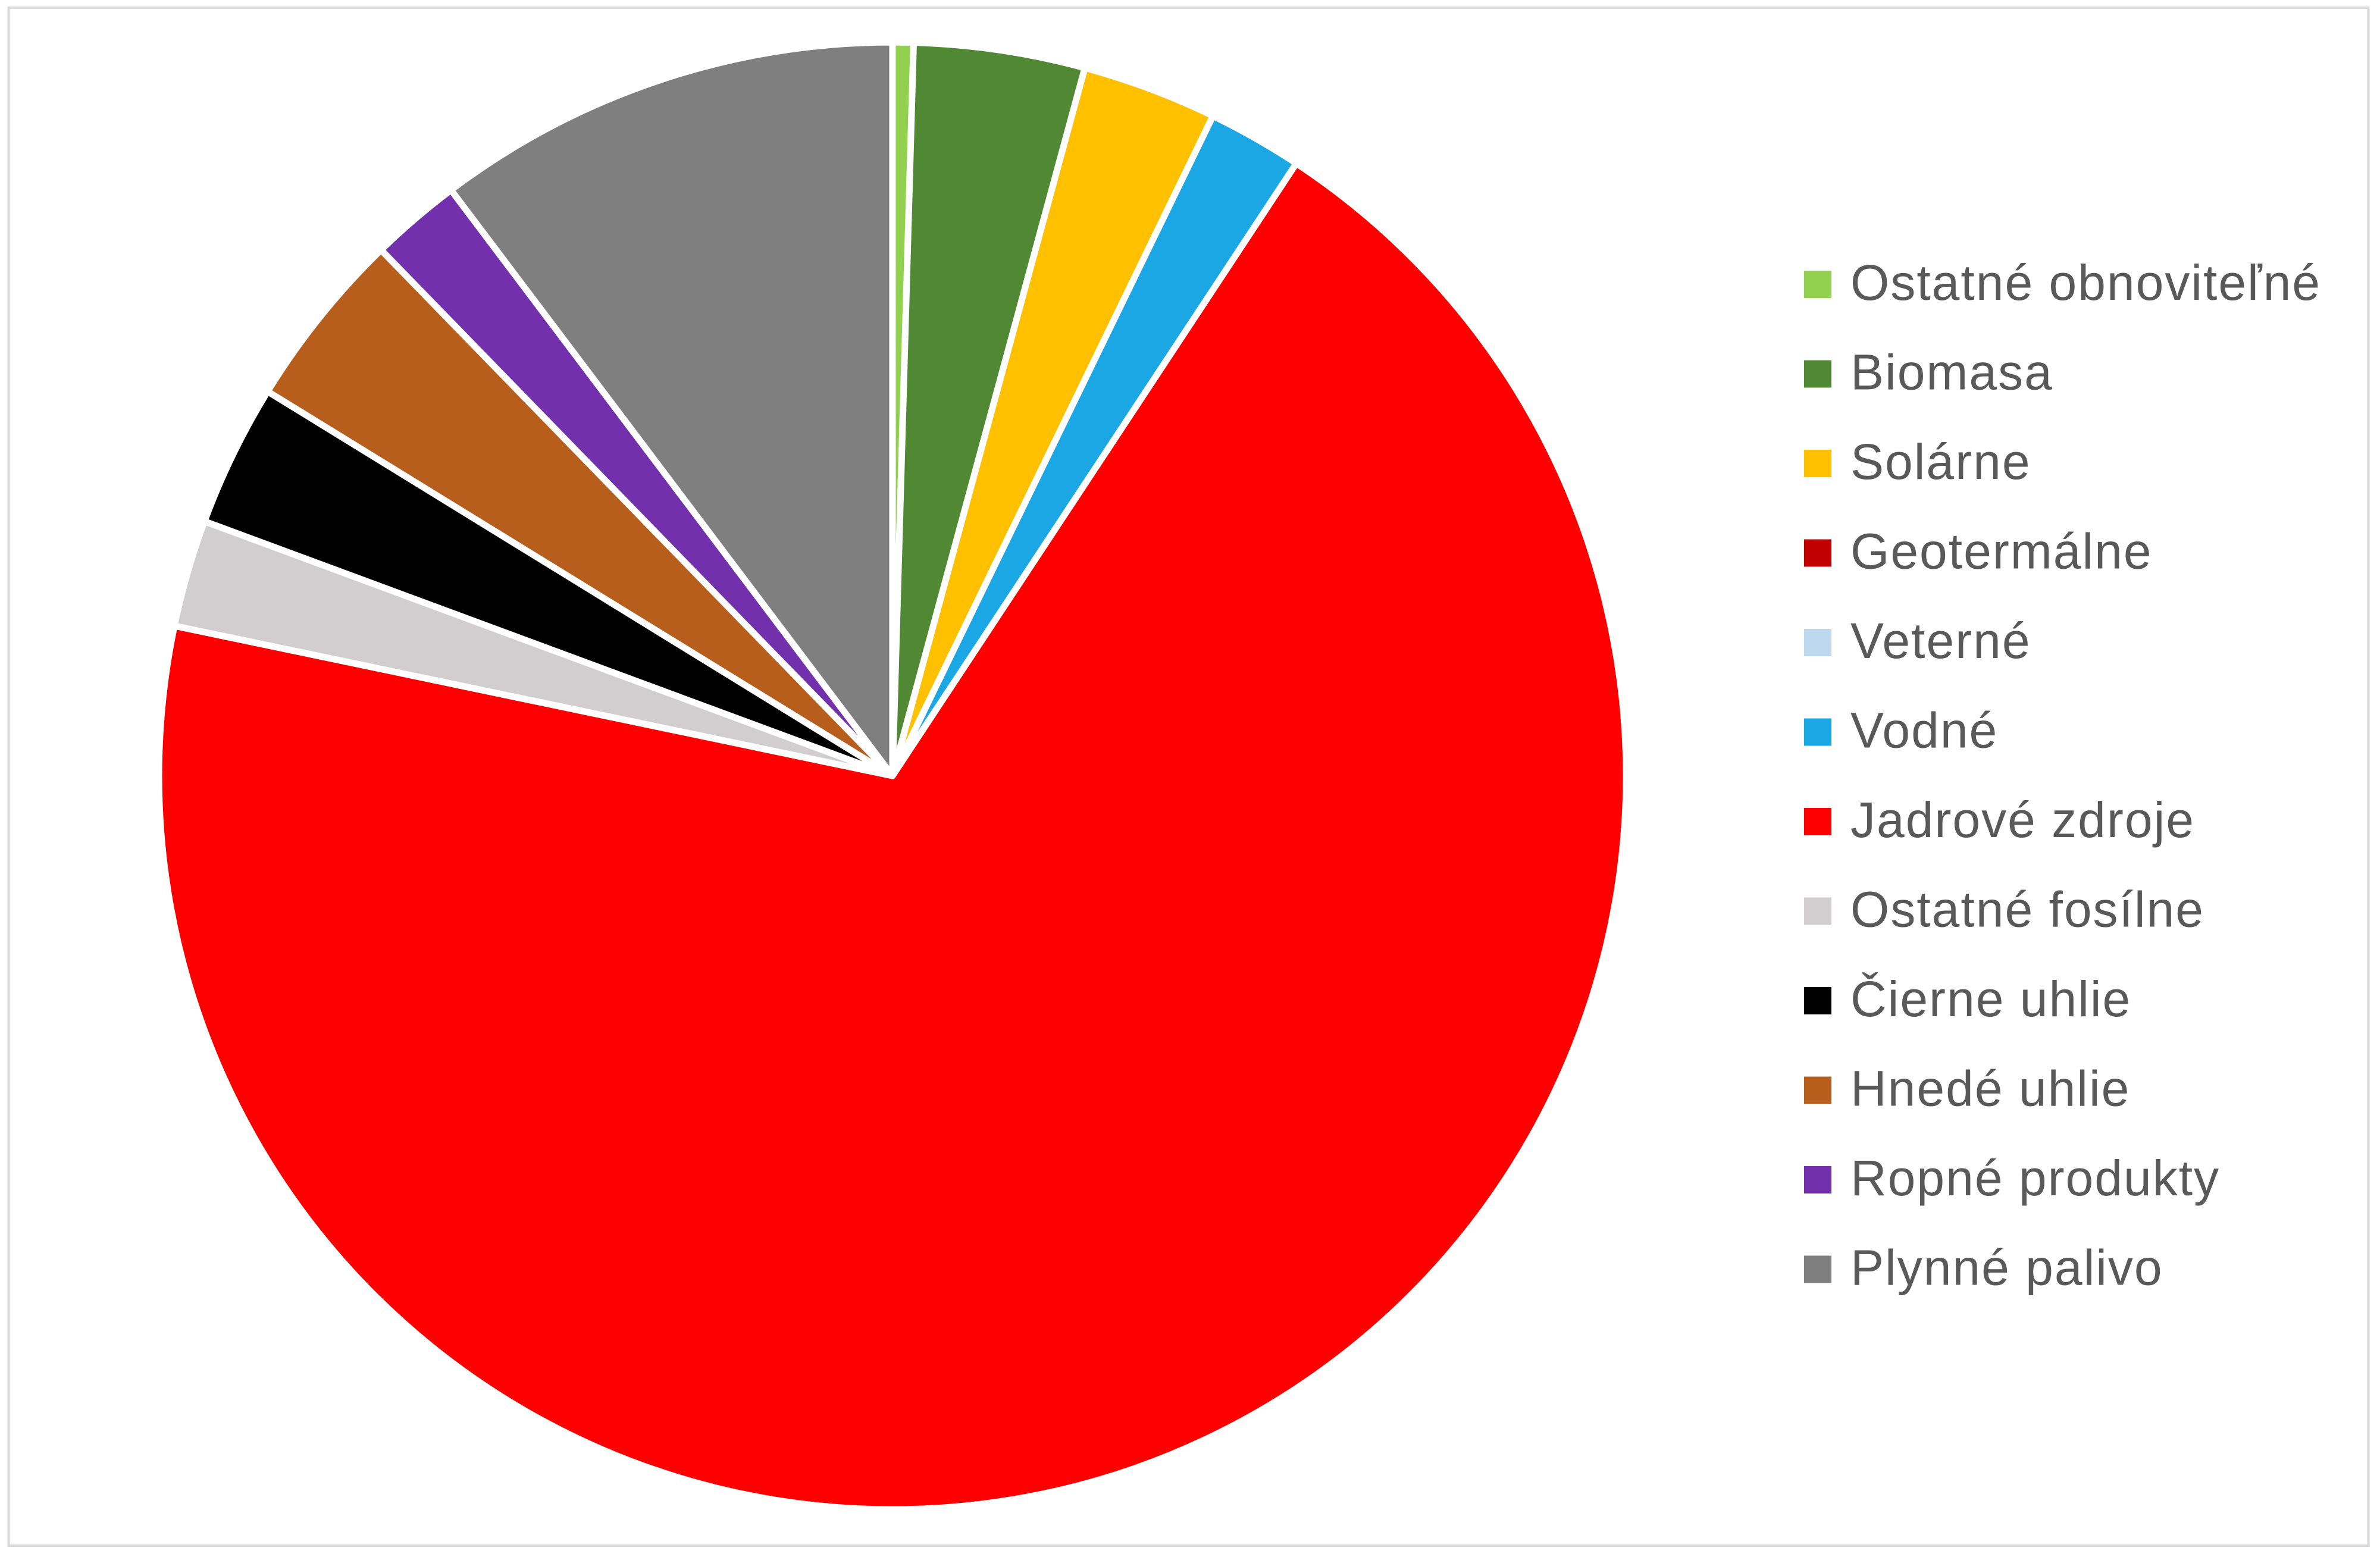 Image resolution: width=2380 pixels, height=1557 pixels. Describe the element at coordinates (1990, 1089) in the screenshot. I see `svg-text: Hnedé uhlie` at that location.